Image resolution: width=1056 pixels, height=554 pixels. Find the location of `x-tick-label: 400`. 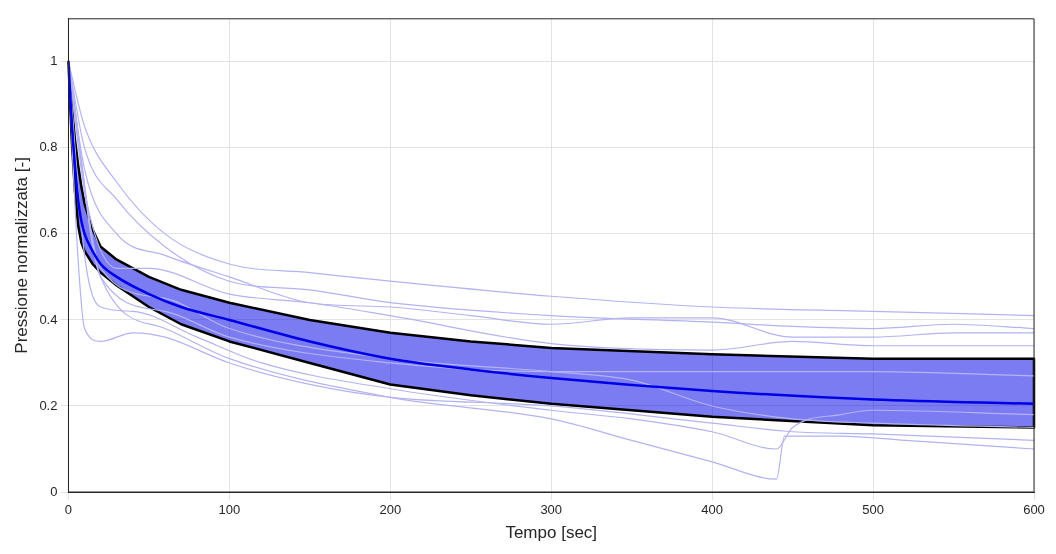

x-tick-label: 400 is located at coordinates (712, 510).